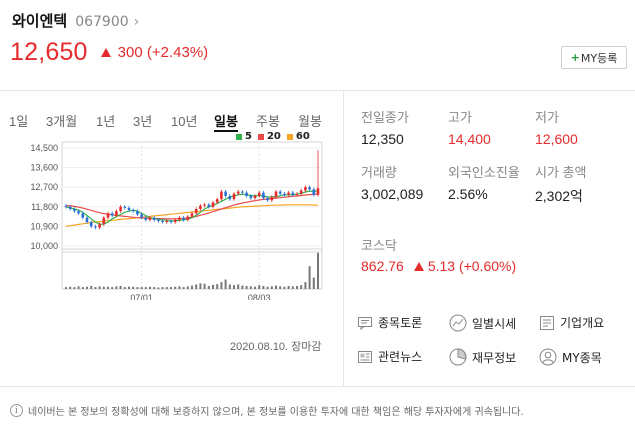  I want to click on legend-item-ma20: 20, so click(269, 136).